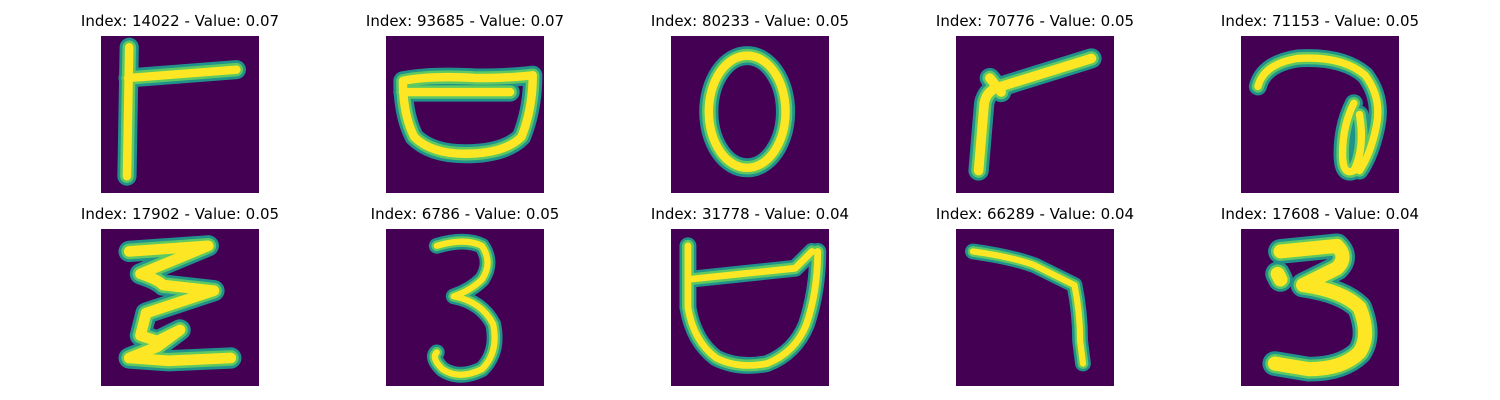 This screenshot has width=1500, height=400. Describe the element at coordinates (1035, 214) in the screenshot. I see `panel-title: Index: 66289 - Value: 0.04` at that location.